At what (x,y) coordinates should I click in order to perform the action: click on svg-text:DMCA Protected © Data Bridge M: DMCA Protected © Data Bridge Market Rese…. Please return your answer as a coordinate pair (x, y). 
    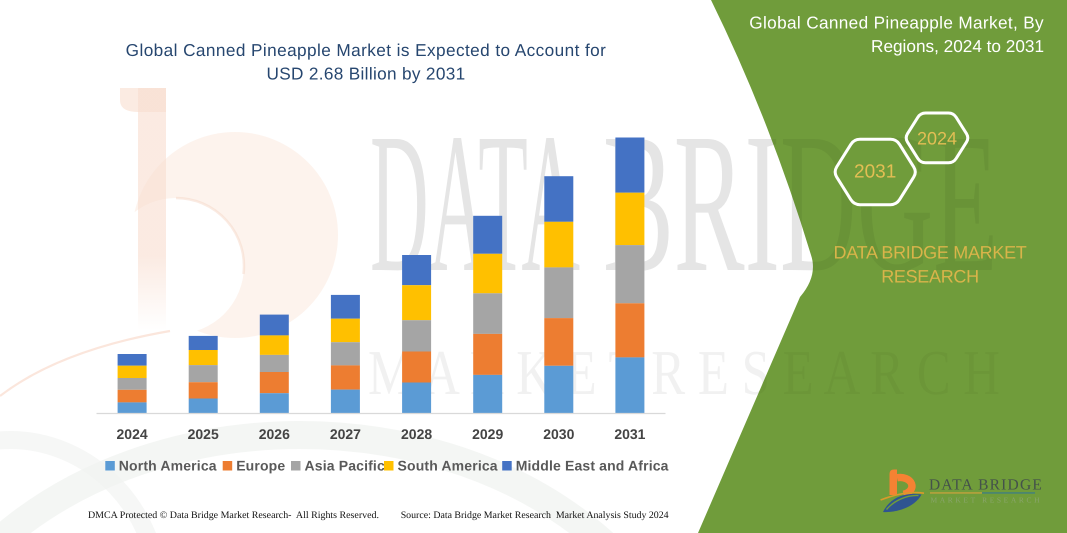
    Looking at the image, I should click on (233, 515).